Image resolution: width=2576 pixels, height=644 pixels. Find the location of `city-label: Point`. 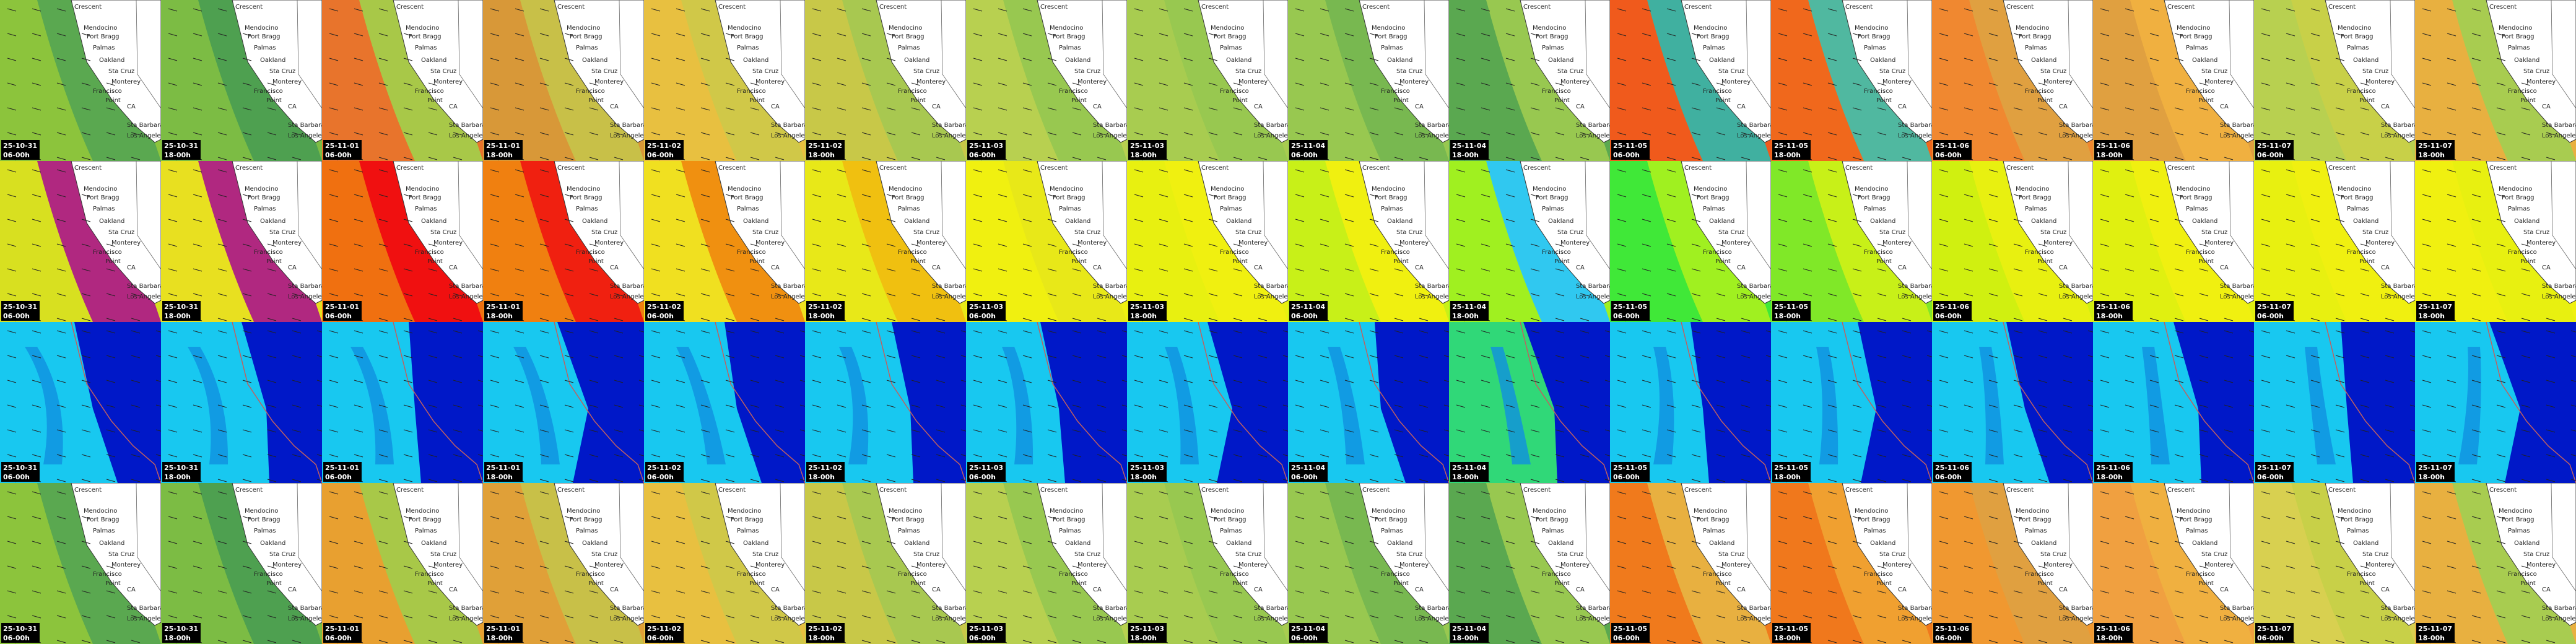

city-label: Point is located at coordinates (2528, 261).